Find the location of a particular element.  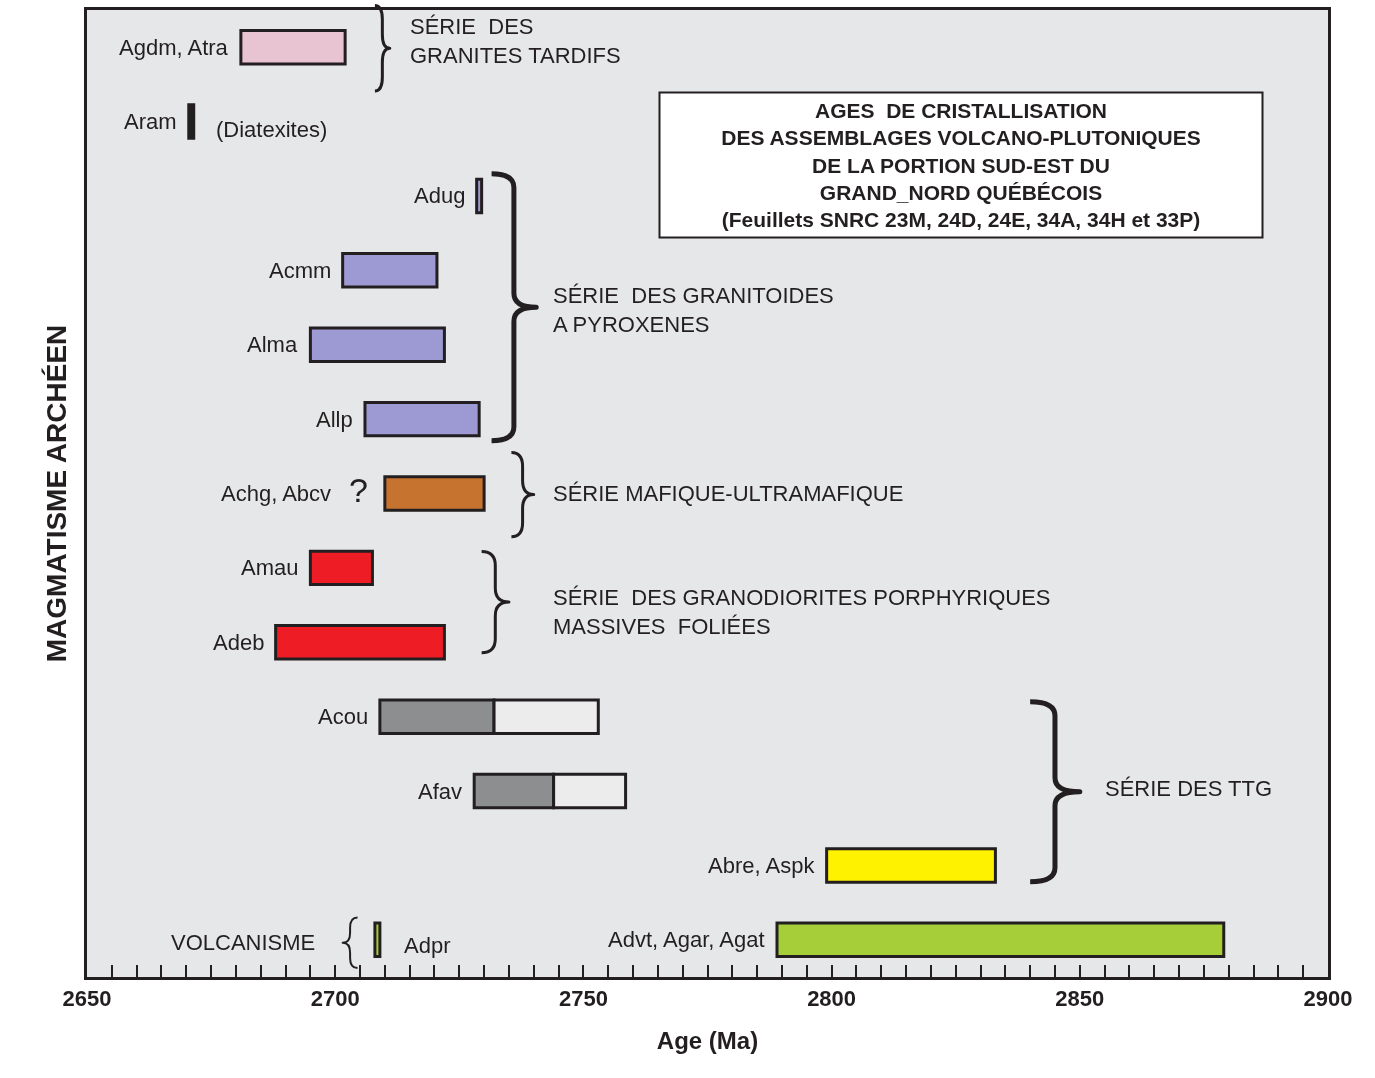

annotation: (Diatexites) is located at coordinates (272, 129).